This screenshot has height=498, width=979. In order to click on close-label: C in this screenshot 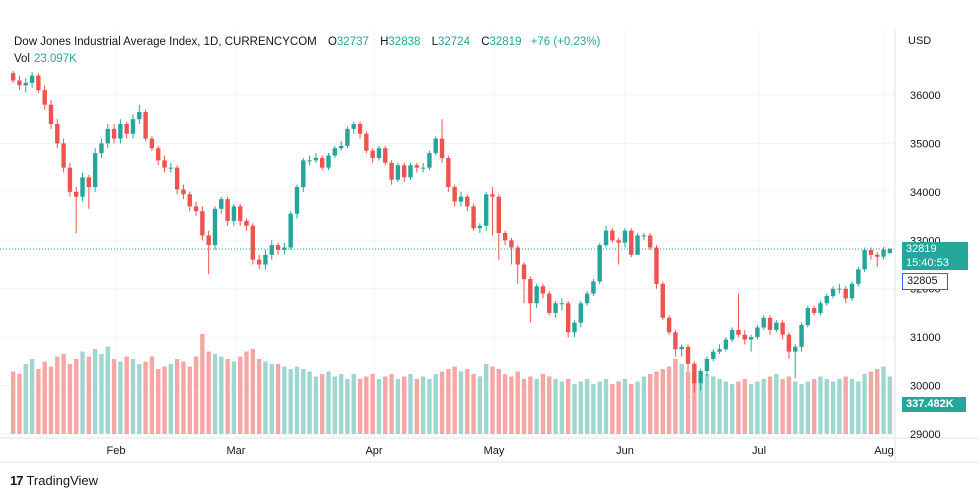, I will do `click(485, 42)`.